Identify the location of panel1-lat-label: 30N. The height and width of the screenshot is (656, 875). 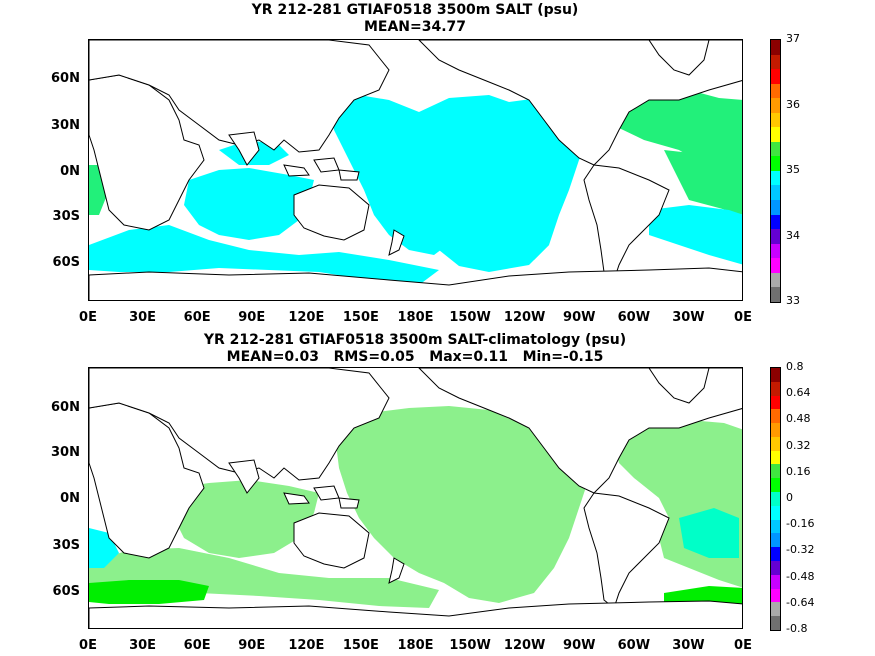
(65, 125).